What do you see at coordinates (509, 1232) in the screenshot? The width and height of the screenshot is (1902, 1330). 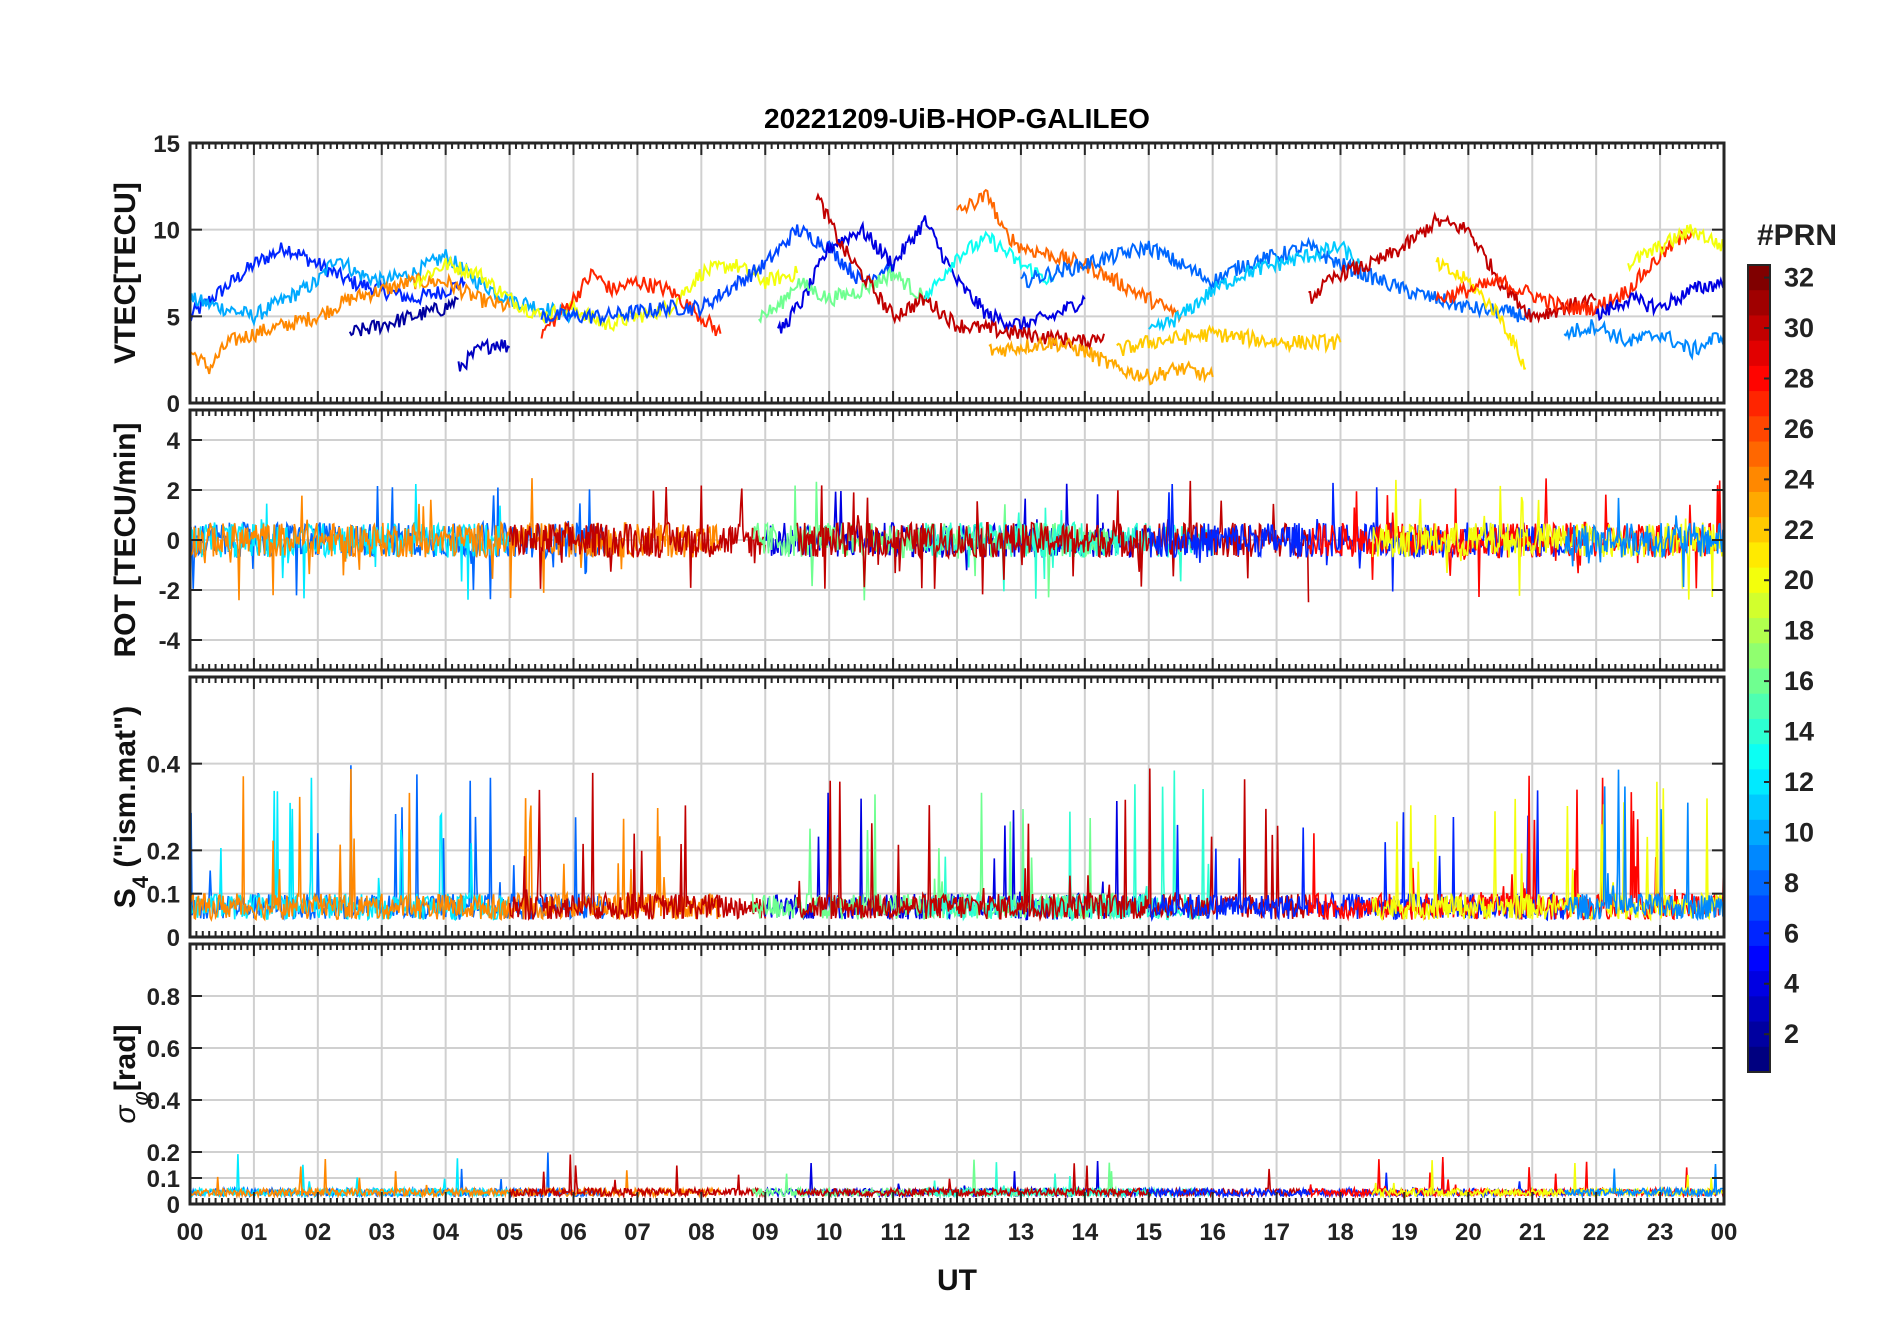 I see `x-tick-label: 05` at bounding box center [509, 1232].